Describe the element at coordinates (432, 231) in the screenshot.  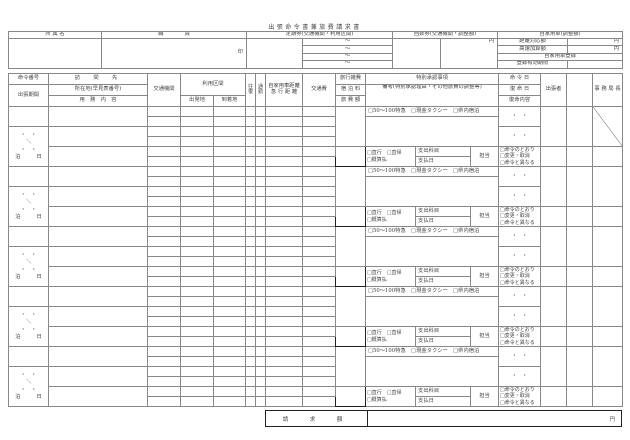
I see `special-checkboxes: □50～100特急 □現金タクシー □県内宿泊` at that location.